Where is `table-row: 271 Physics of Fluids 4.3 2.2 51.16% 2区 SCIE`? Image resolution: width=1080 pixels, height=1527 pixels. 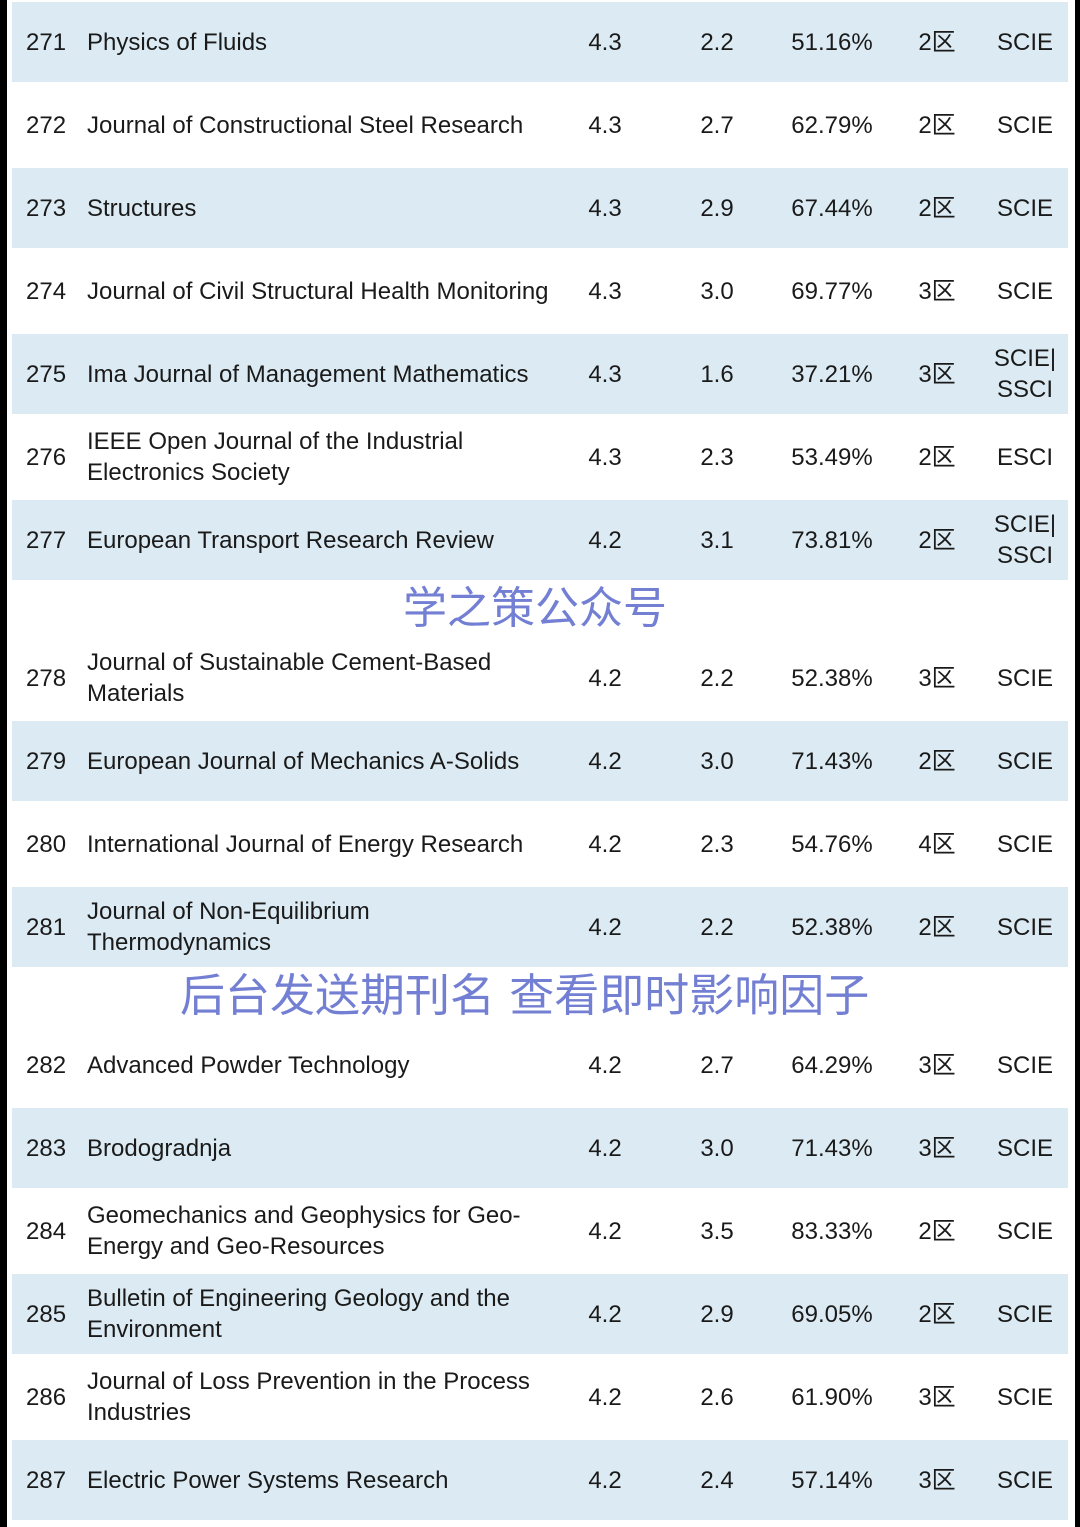
table-row: 271 Physics of Fluids 4.3 2.2 51.16% 2区 SCIE is located at coordinates (540, 42).